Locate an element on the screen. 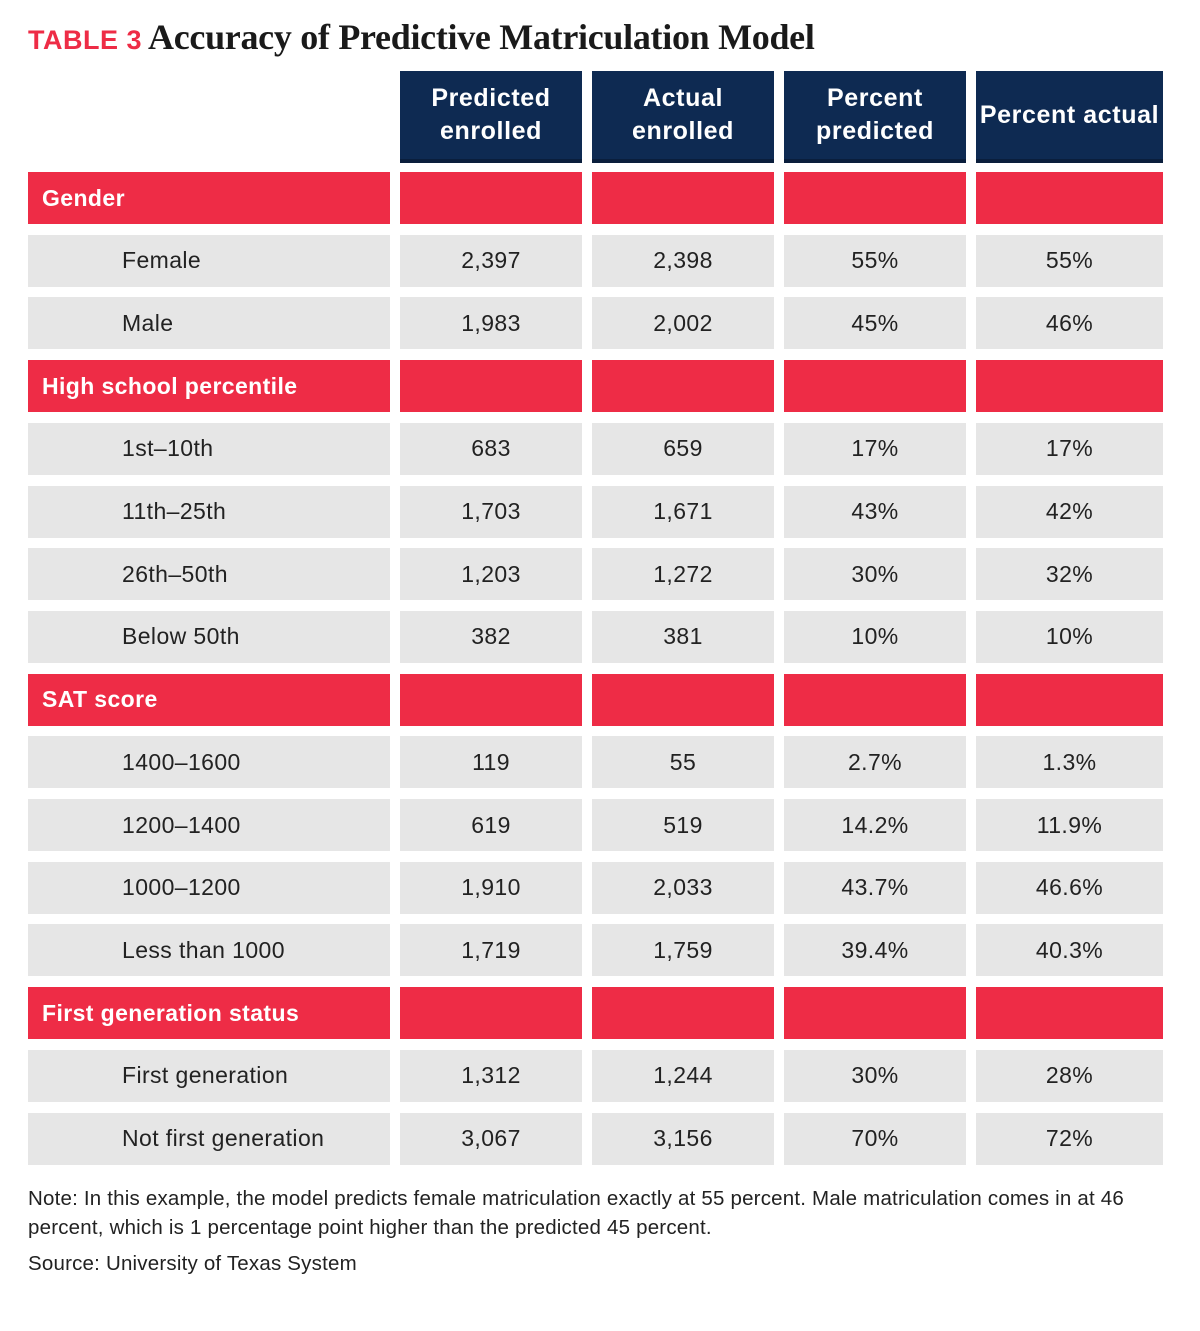  table-cell: 46.6% is located at coordinates (1069, 887).